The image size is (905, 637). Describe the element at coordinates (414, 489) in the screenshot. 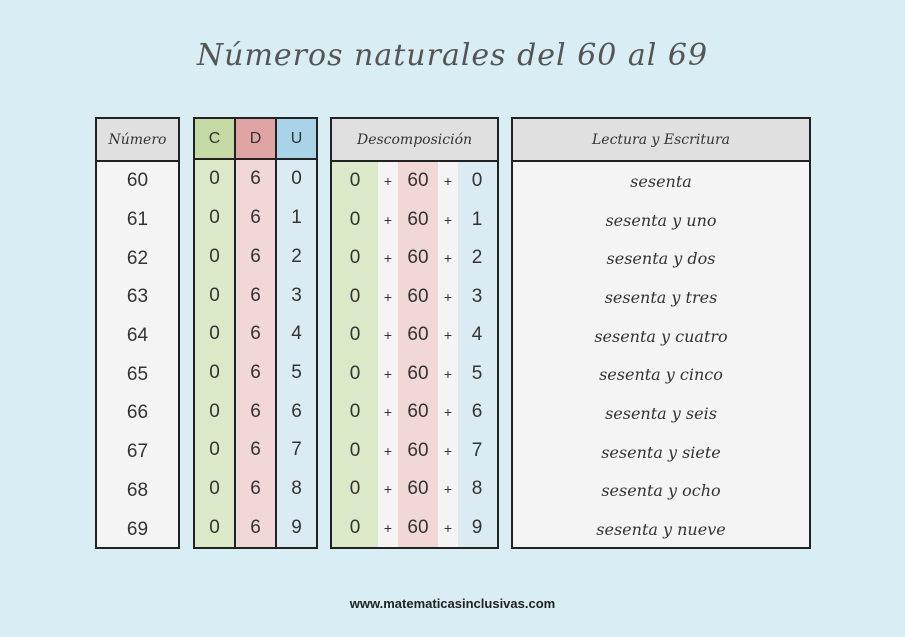

I see `descomposicion-row: 0 +60 +8` at that location.